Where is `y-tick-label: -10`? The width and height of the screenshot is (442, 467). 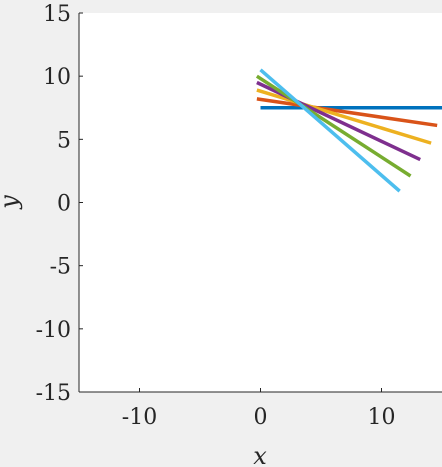 y-tick-label: -10 is located at coordinates (53, 330).